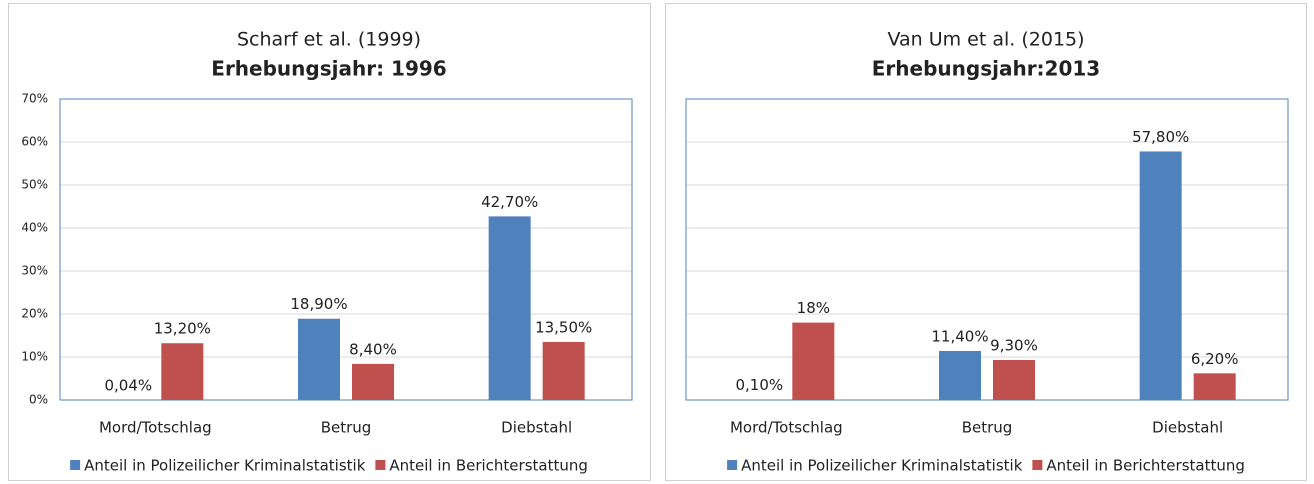 Image resolution: width=1314 pixels, height=484 pixels. Describe the element at coordinates (34, 185) in the screenshot. I see `y-tick-label: 50%` at that location.